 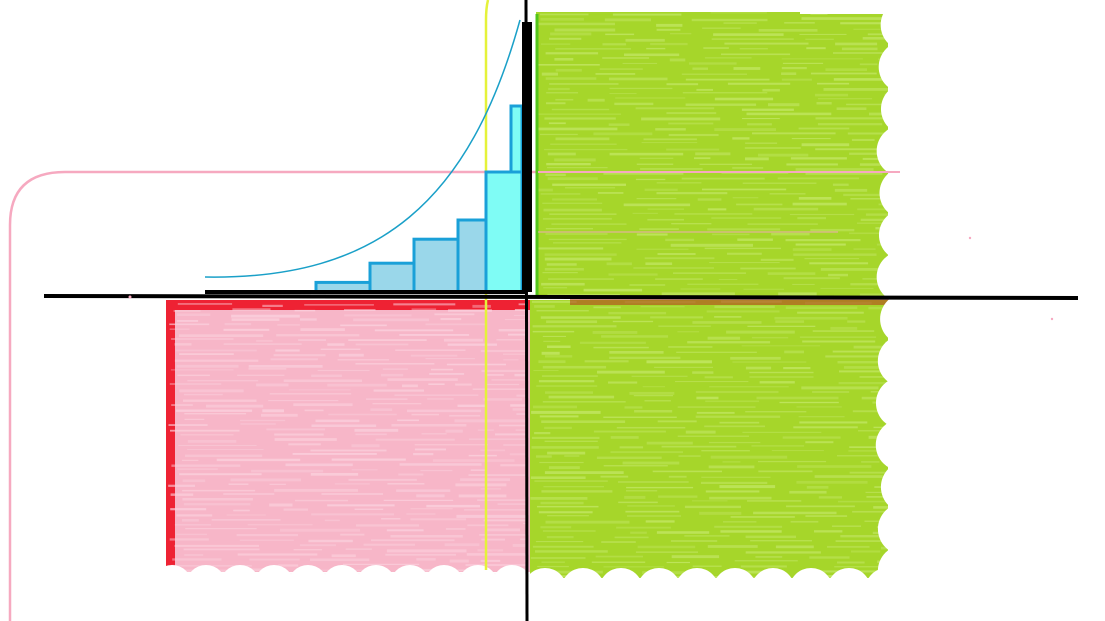 What do you see at coordinates (348, 439) in the screenshot?
I see `pink-region-texture` at bounding box center [348, 439].